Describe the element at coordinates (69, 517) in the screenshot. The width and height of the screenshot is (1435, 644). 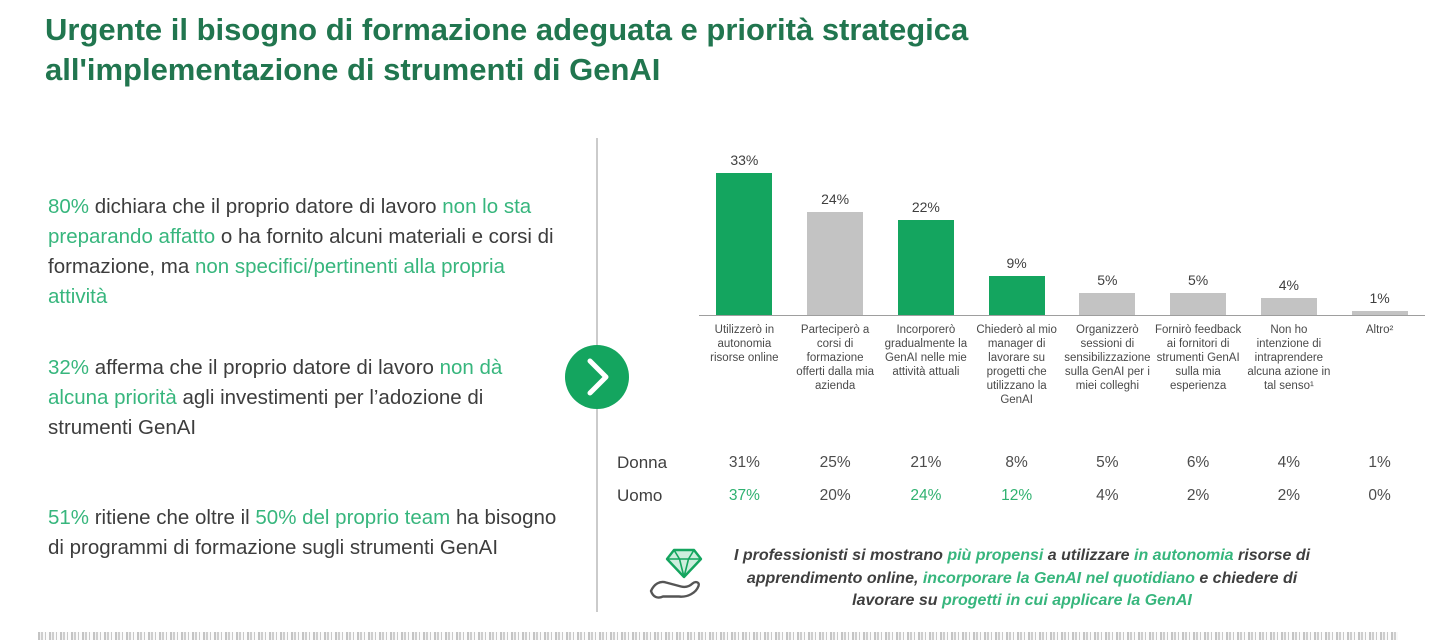
I see `highlight-text: 51%` at that location.